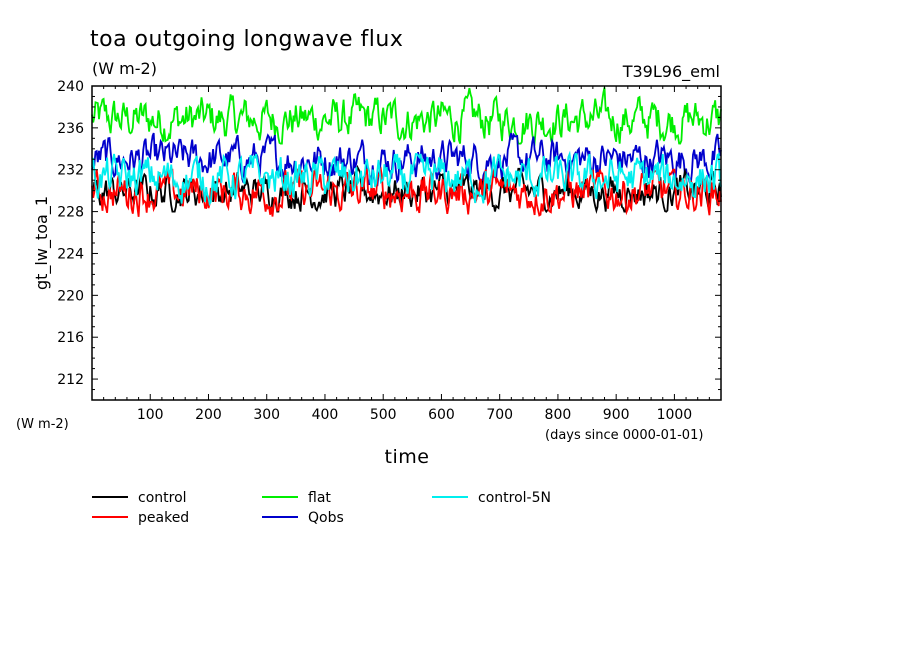  I want to click on x-tick-label: 1000, so click(675, 415).